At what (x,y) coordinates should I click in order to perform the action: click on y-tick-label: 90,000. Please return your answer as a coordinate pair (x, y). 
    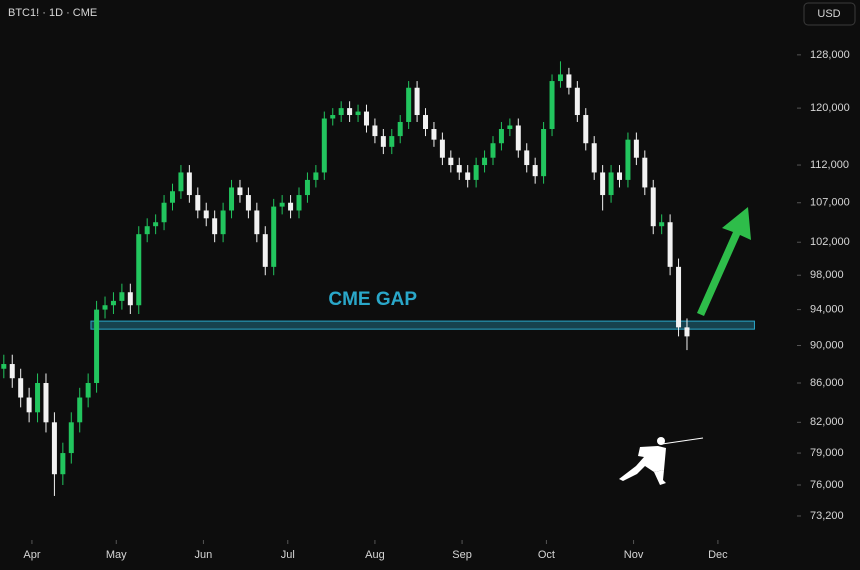
    Looking at the image, I should click on (827, 345).